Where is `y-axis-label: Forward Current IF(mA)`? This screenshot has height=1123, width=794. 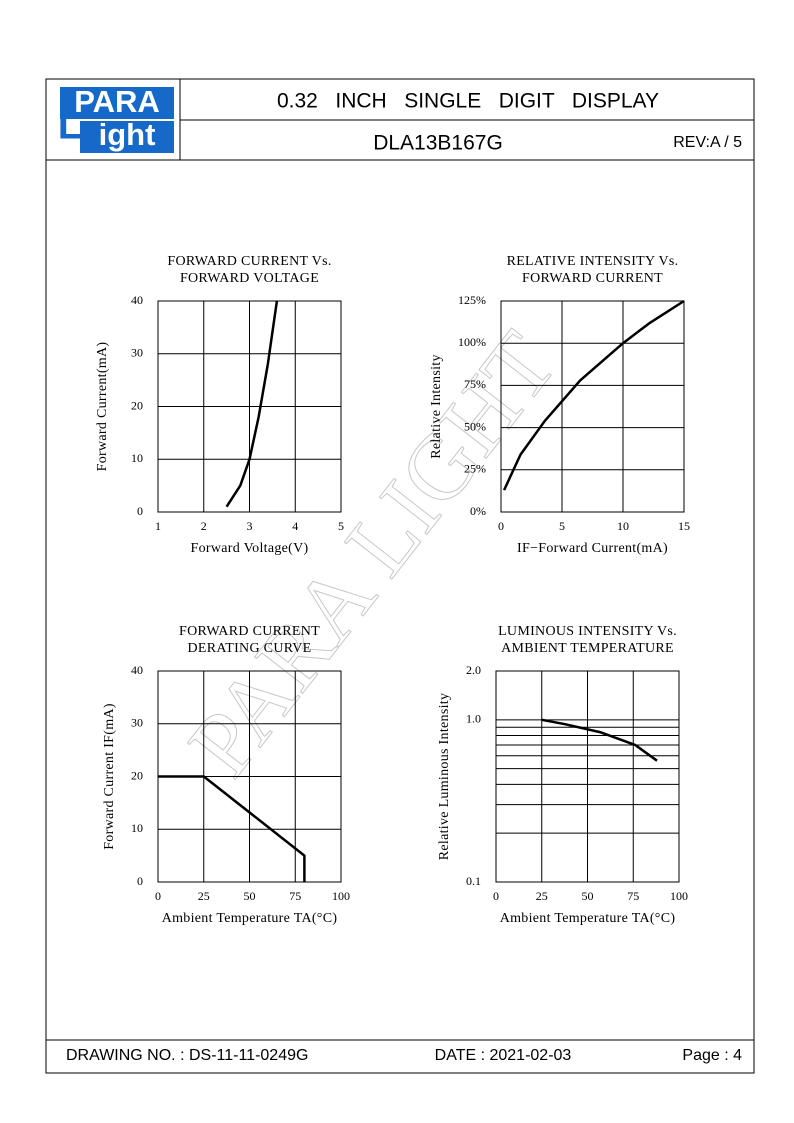 y-axis-label: Forward Current IF(mA) is located at coordinates (109, 776).